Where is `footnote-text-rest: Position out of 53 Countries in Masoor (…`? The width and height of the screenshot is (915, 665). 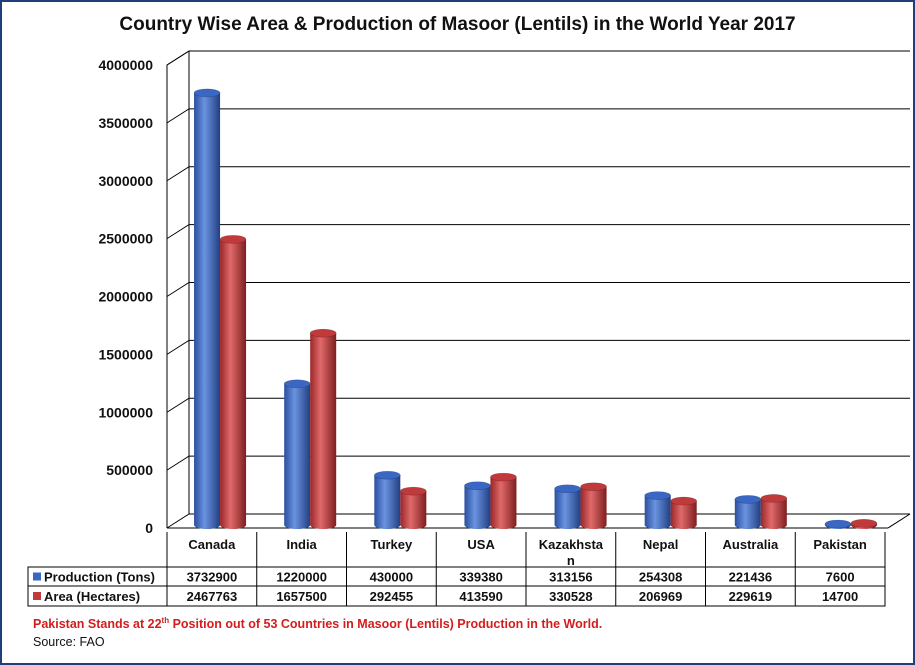 footnote-text-rest: Position out of 53 Countries in Masoor (… is located at coordinates (386, 624).